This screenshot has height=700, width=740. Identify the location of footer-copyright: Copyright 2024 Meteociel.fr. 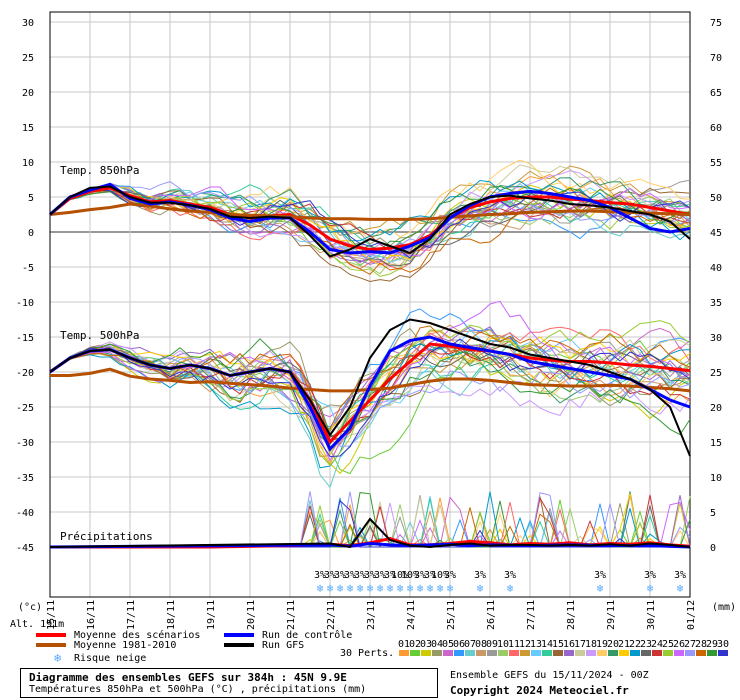
(539, 690).